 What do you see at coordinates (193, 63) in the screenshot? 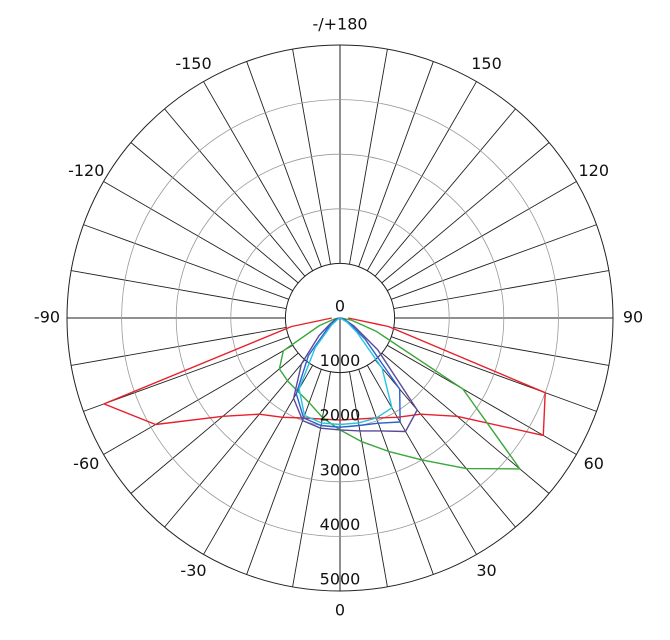
I see `angle-label: -150` at bounding box center [193, 63].